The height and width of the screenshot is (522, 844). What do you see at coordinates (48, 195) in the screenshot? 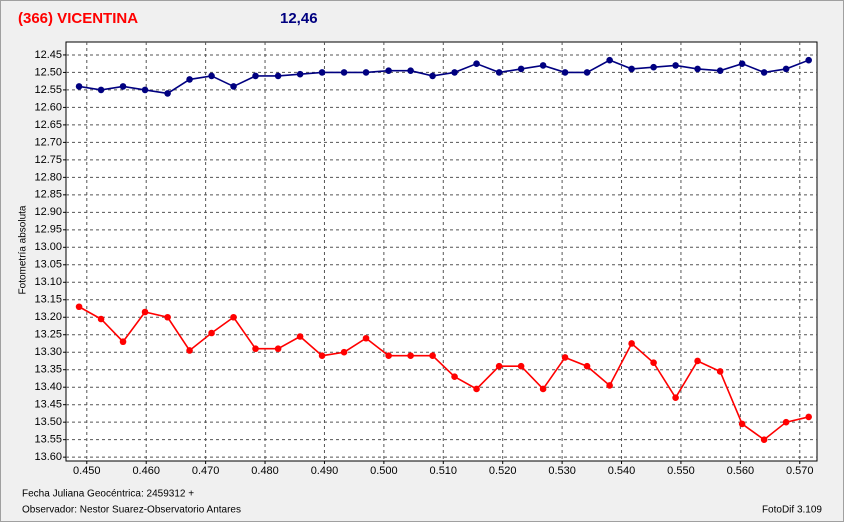
I see `y-tick-label: 12.85` at bounding box center [48, 195].